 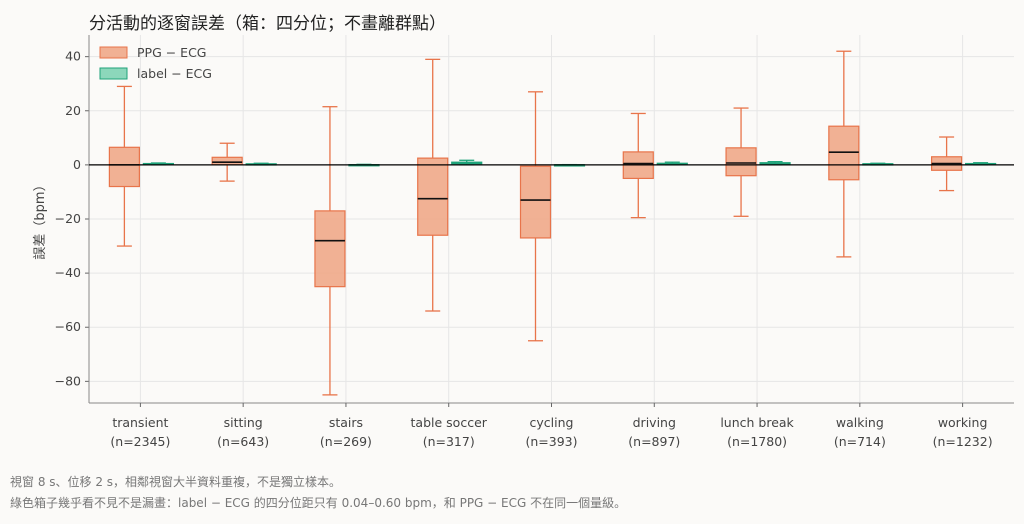 What do you see at coordinates (73, 110) in the screenshot?
I see `y-tick-label: 20` at bounding box center [73, 110].